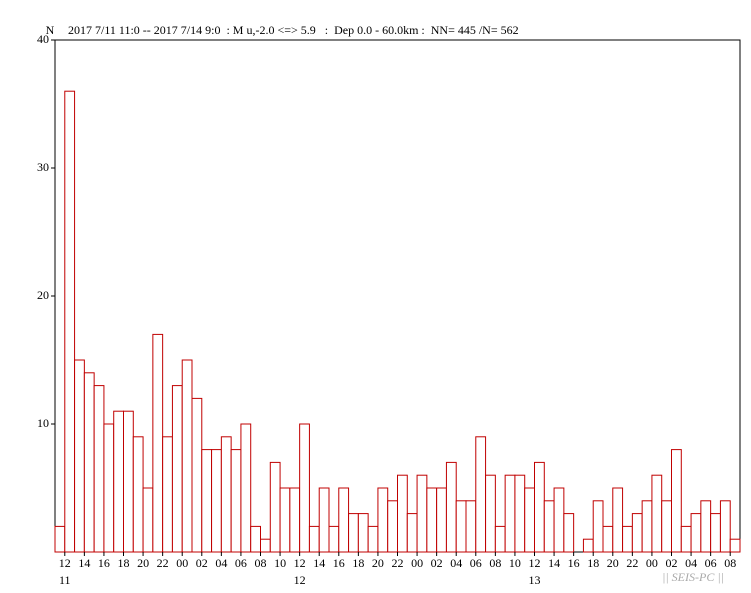 This screenshot has height=593, width=751. Describe the element at coordinates (43, 423) in the screenshot. I see `y-tick-label: 10` at that location.